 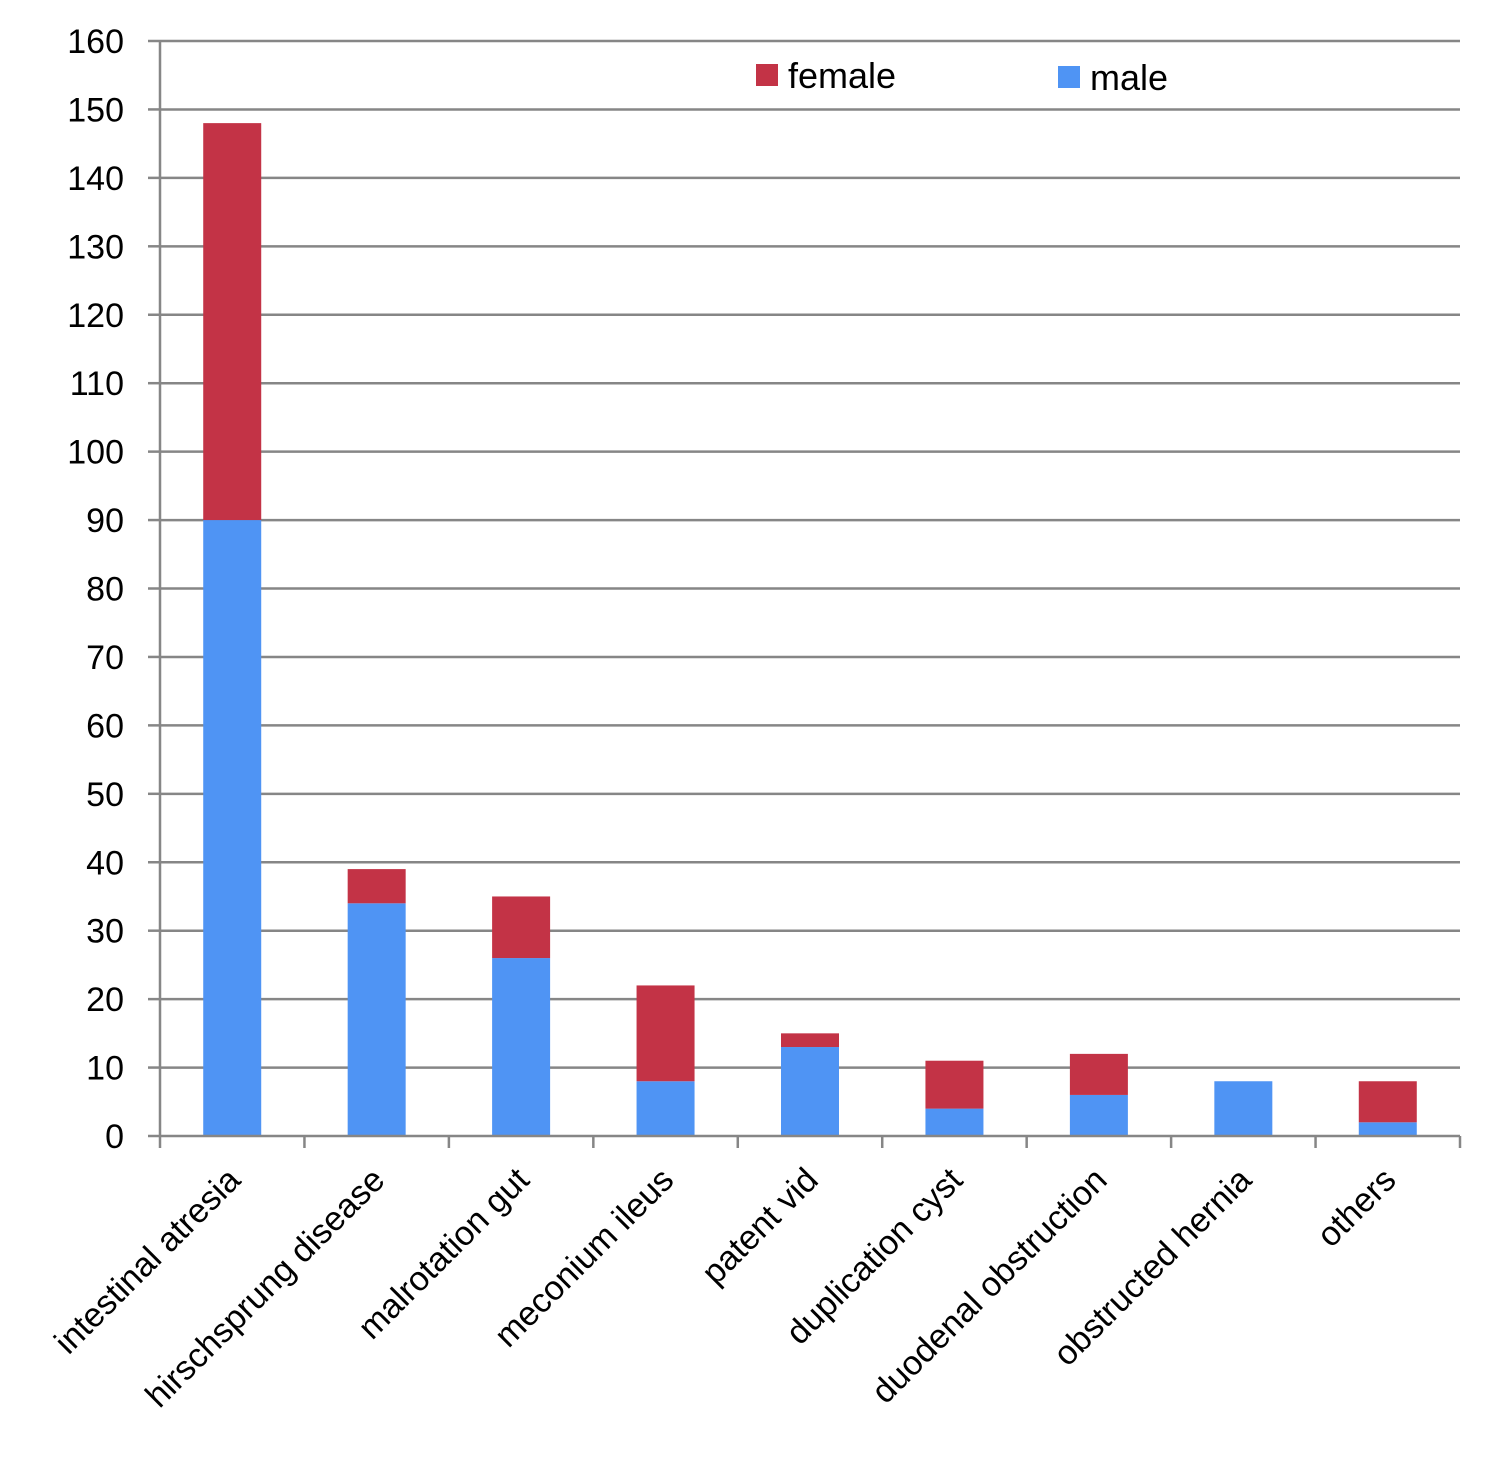 I want to click on y-axis-tick-labels: 0 10 20 30 40 50 60 70 80 90 100 110 120 130 140 150 160, so click(x=95, y=589).